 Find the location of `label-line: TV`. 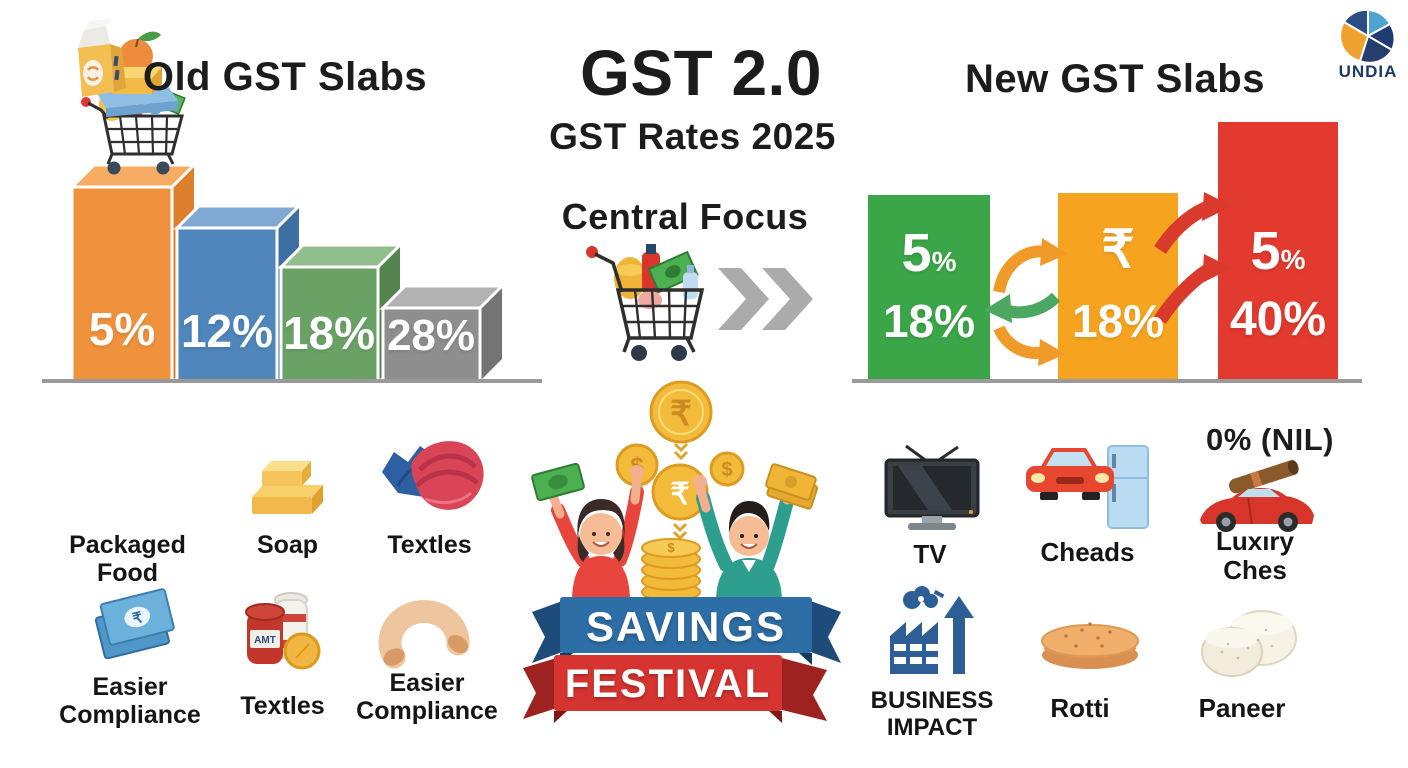

label-line: TV is located at coordinates (930, 554).